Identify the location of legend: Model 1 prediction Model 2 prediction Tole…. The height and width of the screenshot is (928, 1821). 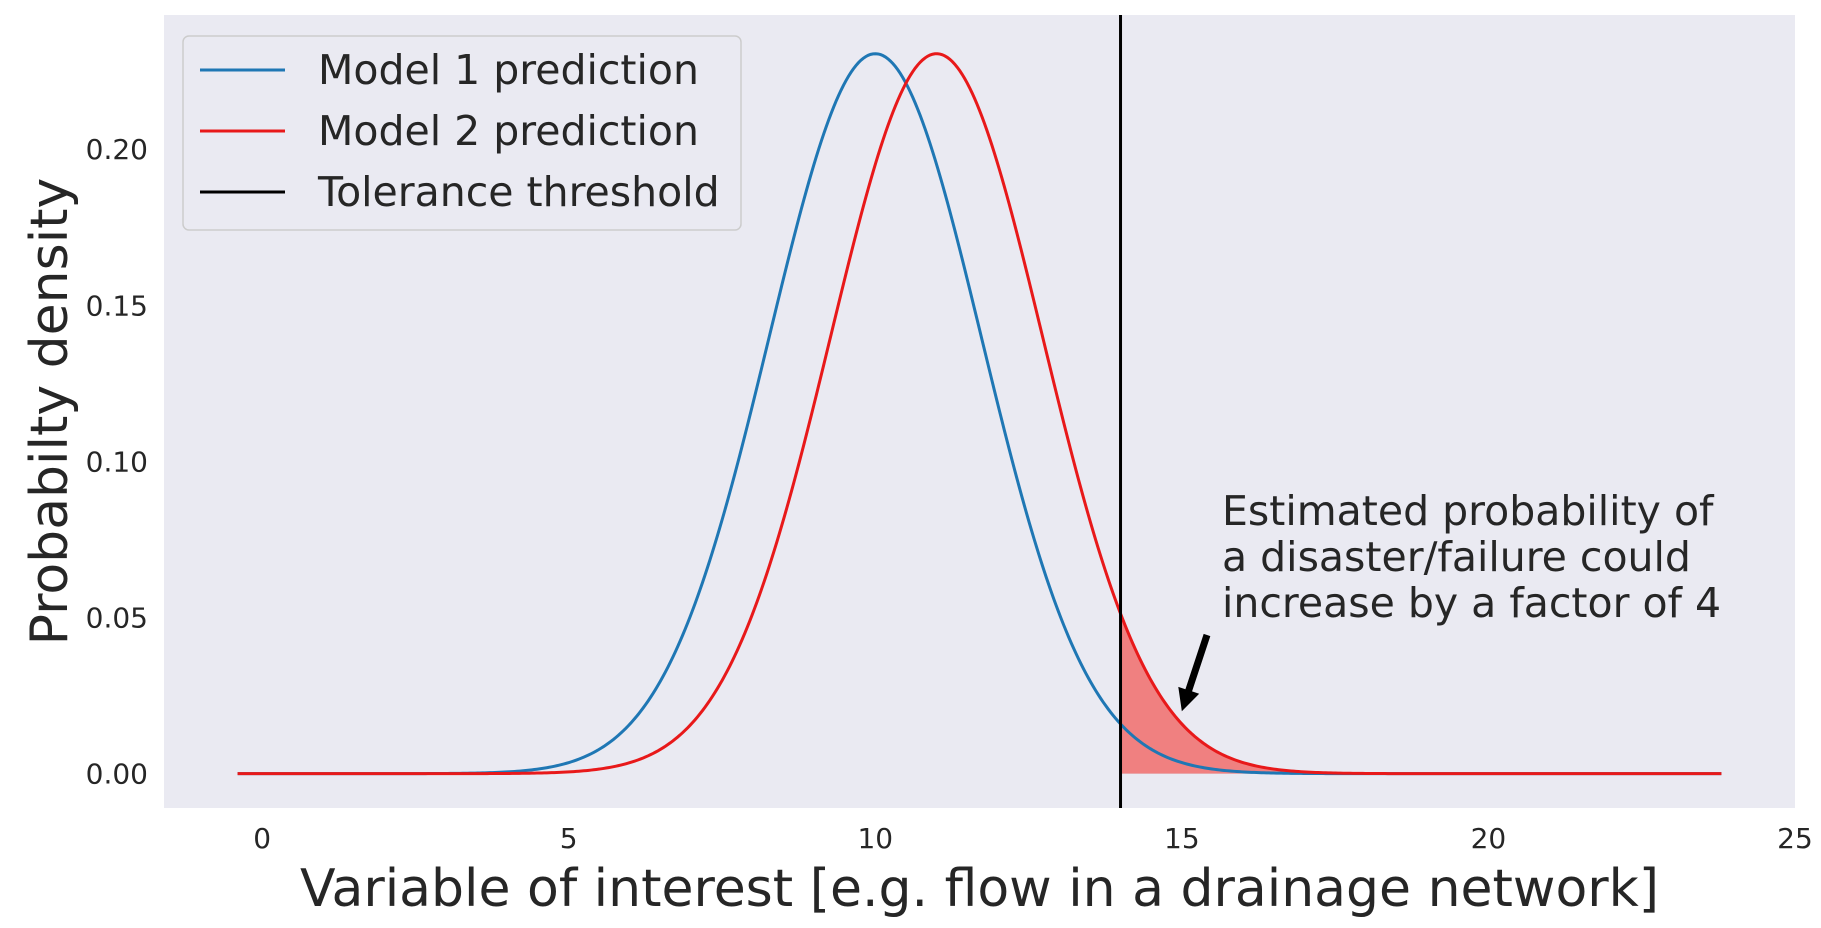
(462, 133).